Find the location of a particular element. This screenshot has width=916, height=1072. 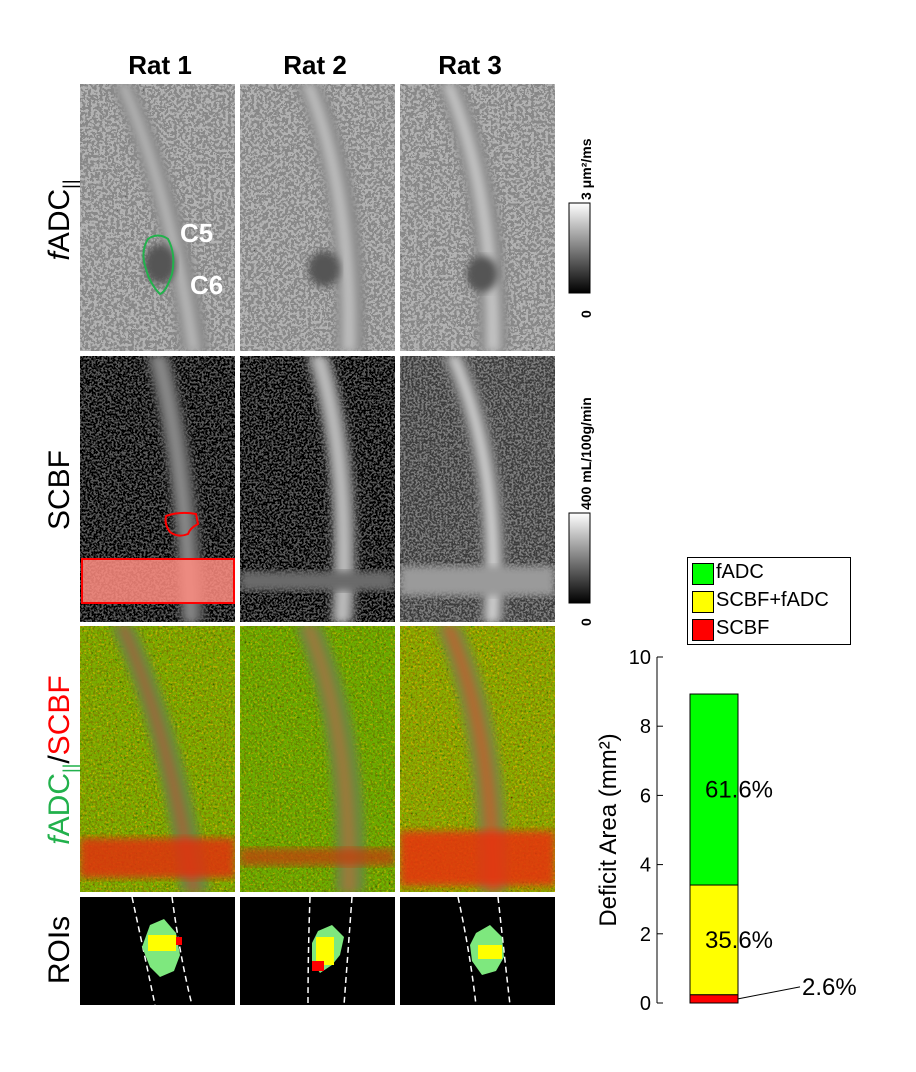

legend-item-scbf: SCBF is located at coordinates (770, 629).